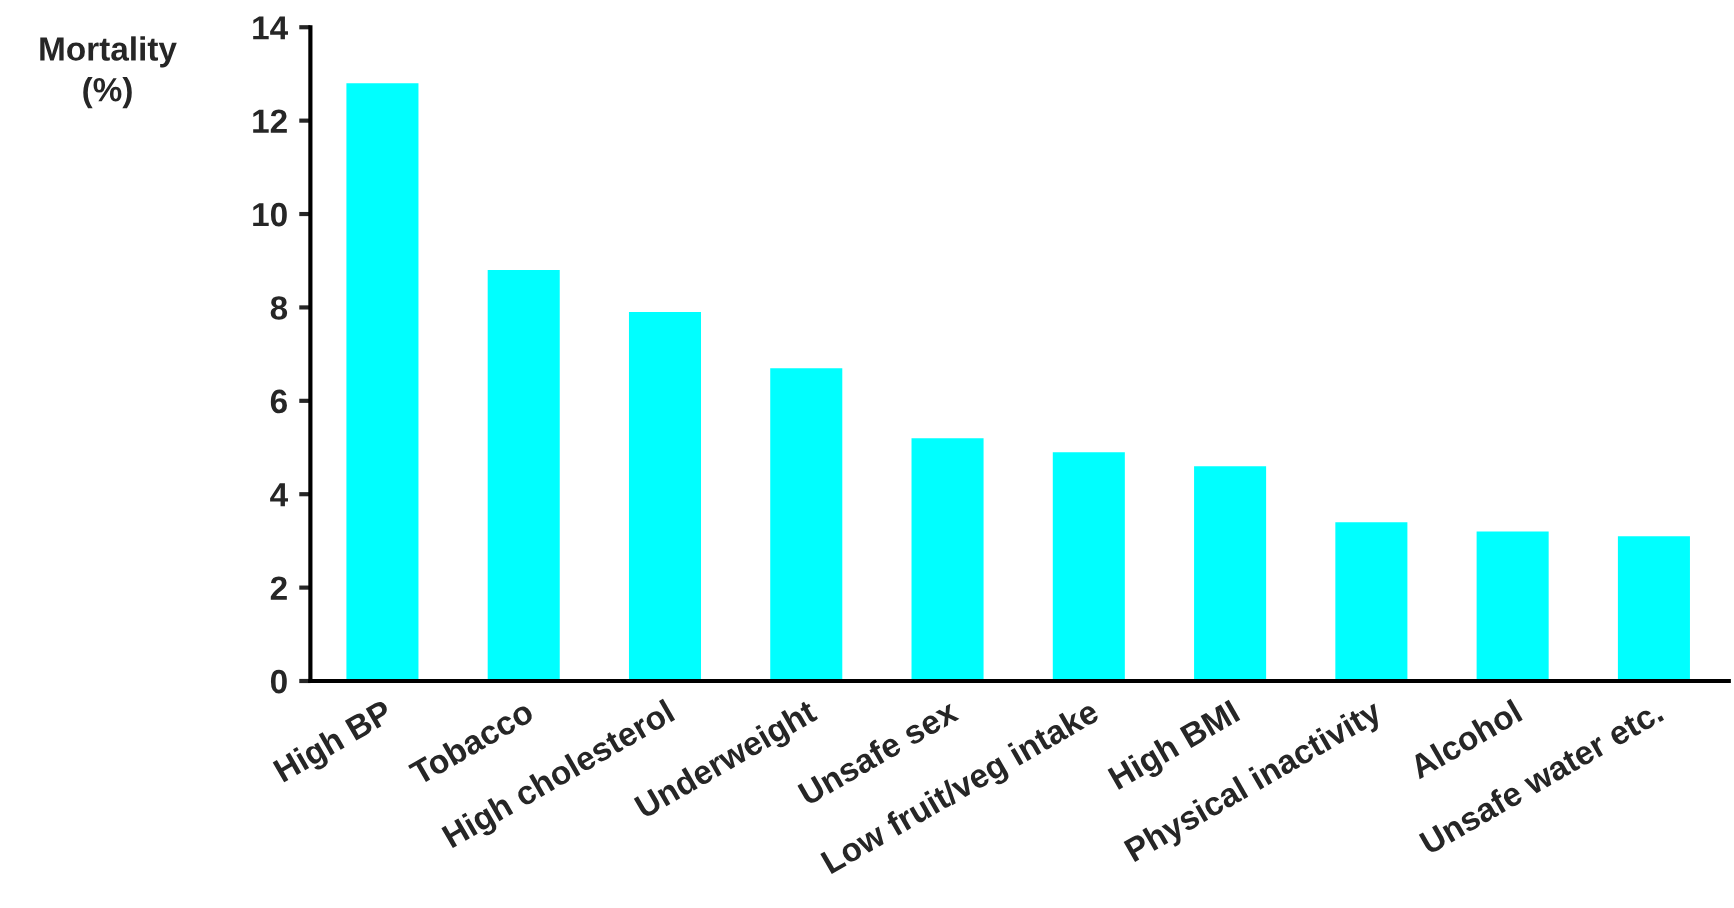  What do you see at coordinates (335, 743) in the screenshot?
I see `x-tick-label: High BP` at bounding box center [335, 743].